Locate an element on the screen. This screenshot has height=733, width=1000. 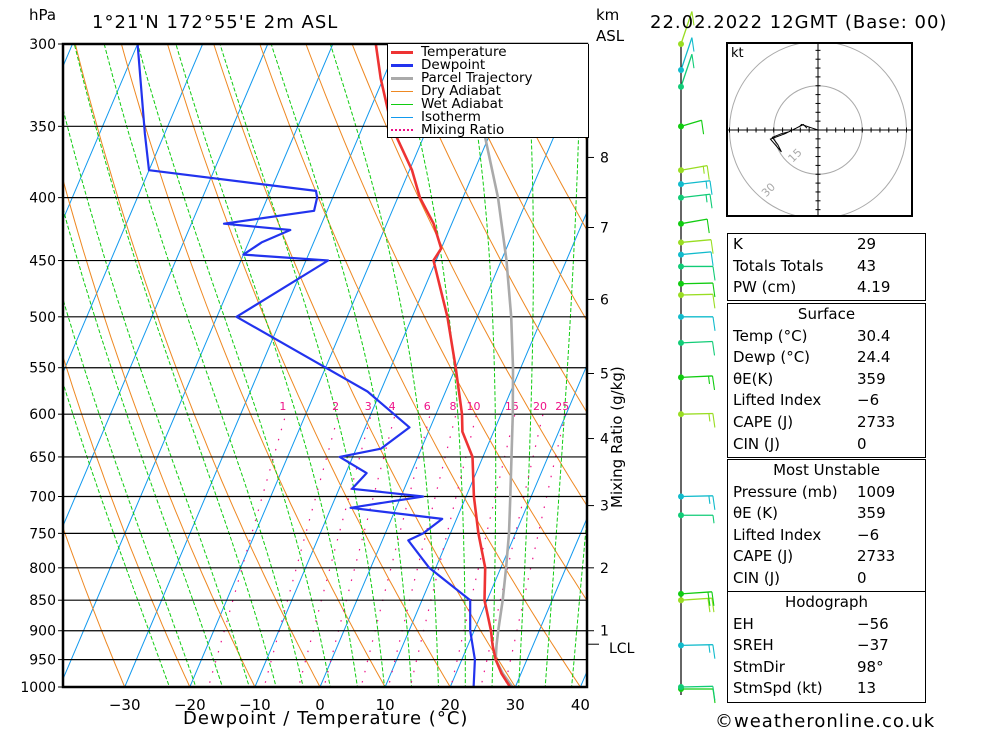
mixing-ratio-label: 8 is located at coordinates (452, 406).